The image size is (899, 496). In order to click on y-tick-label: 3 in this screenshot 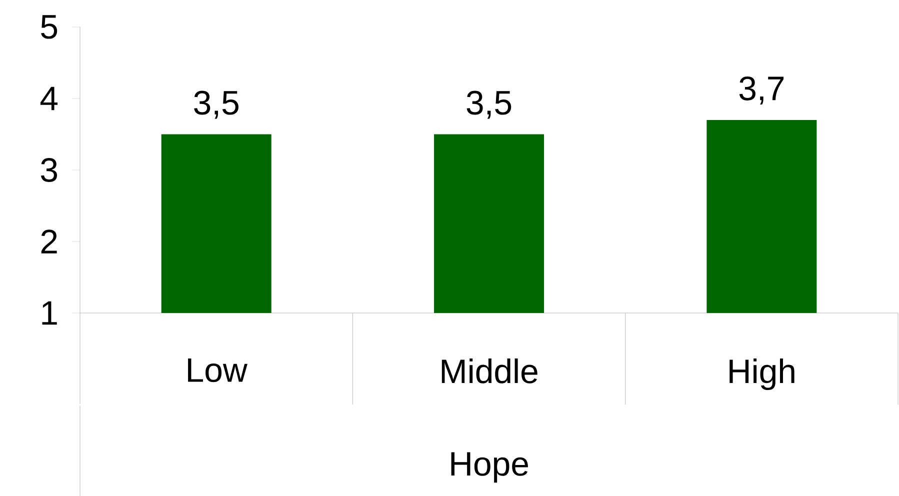, I will do `click(49, 170)`.